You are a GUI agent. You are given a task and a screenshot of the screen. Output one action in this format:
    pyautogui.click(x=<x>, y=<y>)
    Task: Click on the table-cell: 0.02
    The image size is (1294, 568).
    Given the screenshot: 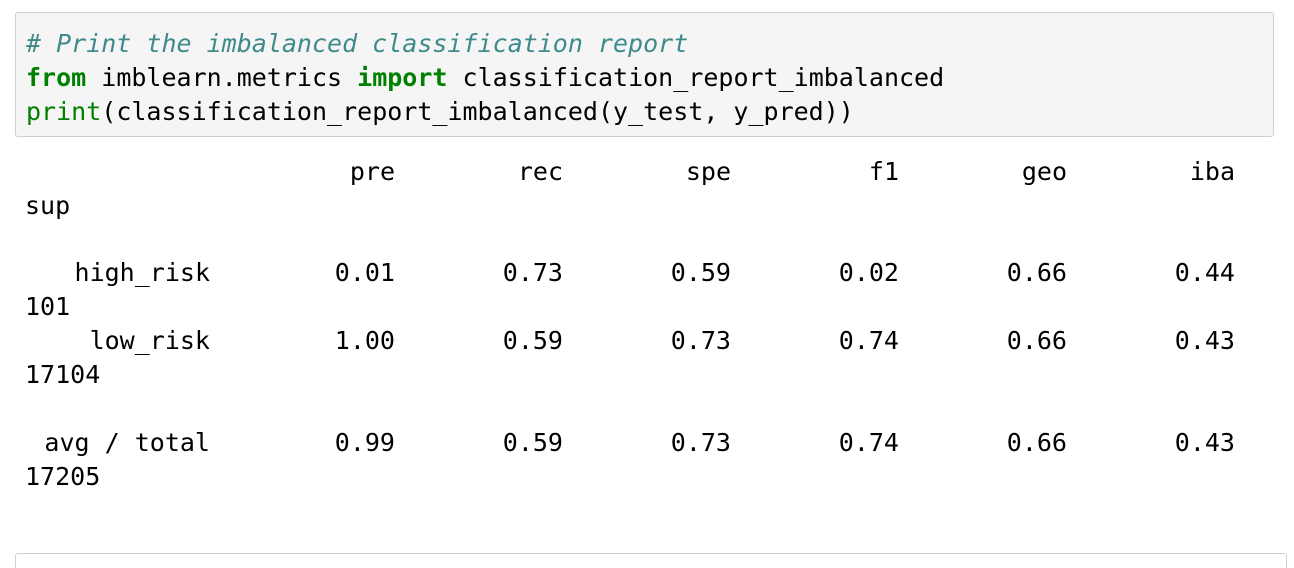 What is the action you would take?
    pyautogui.click(x=868, y=272)
    